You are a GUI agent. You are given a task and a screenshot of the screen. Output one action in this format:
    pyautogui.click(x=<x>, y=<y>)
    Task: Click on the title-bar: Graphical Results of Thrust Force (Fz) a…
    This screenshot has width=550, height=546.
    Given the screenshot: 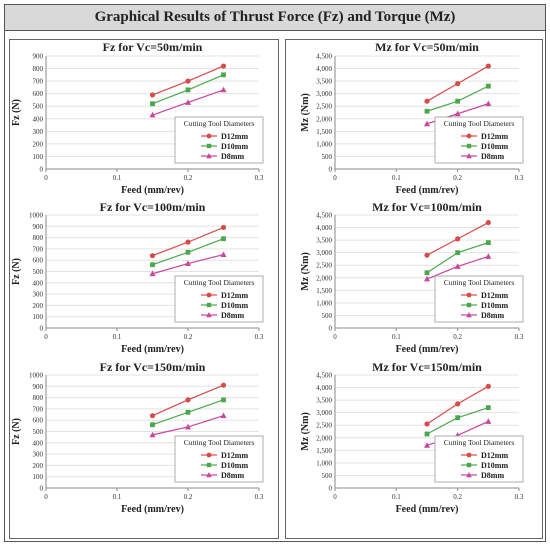 What is the action you would take?
    pyautogui.click(x=275, y=18)
    